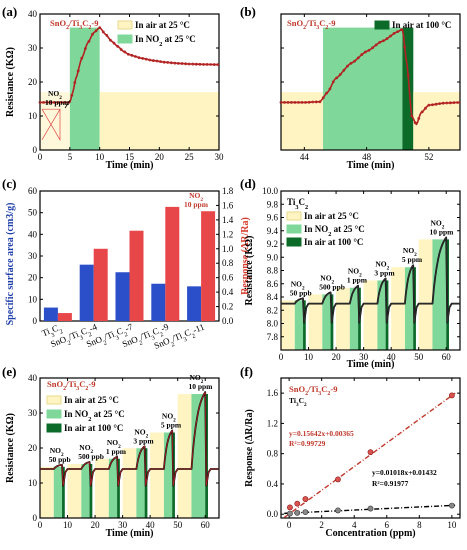 The width and height of the screenshot is (467, 550). Describe the element at coordinates (331, 216) in the screenshot. I see `legend-label-air: In air at 25 °C` at that location.